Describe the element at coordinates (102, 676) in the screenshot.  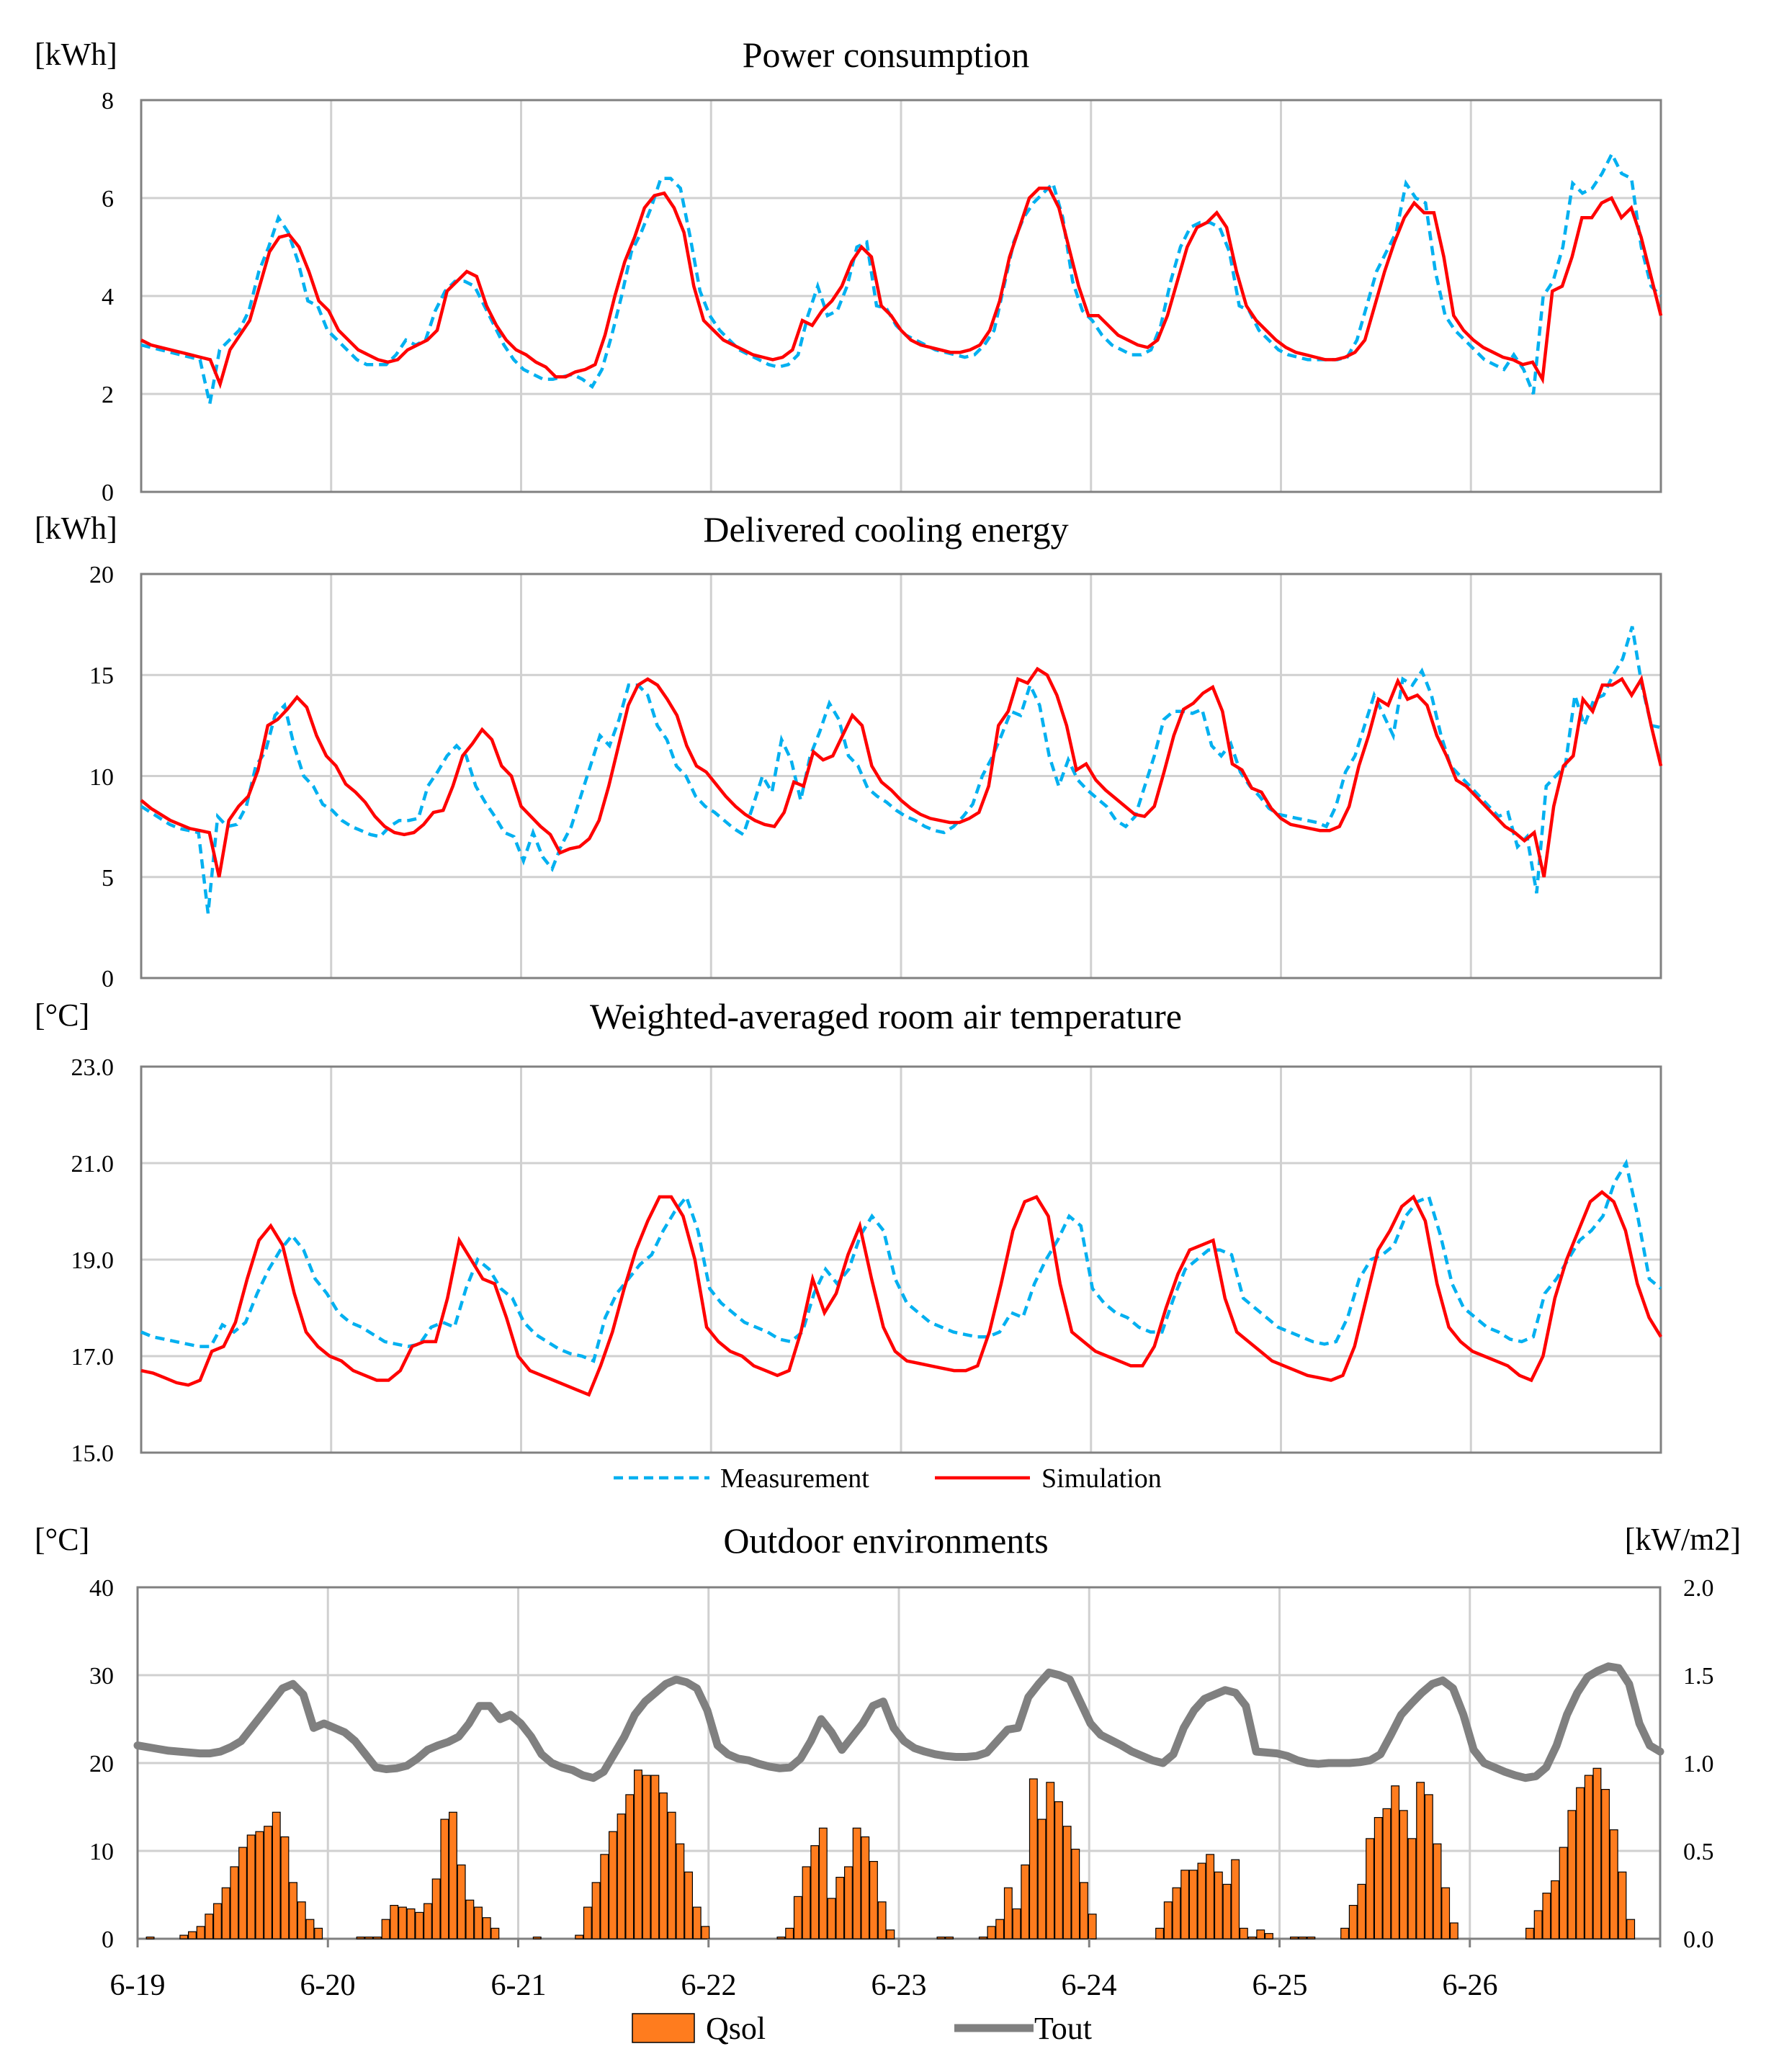
I see `cooling-ytick-15: 15` at that location.